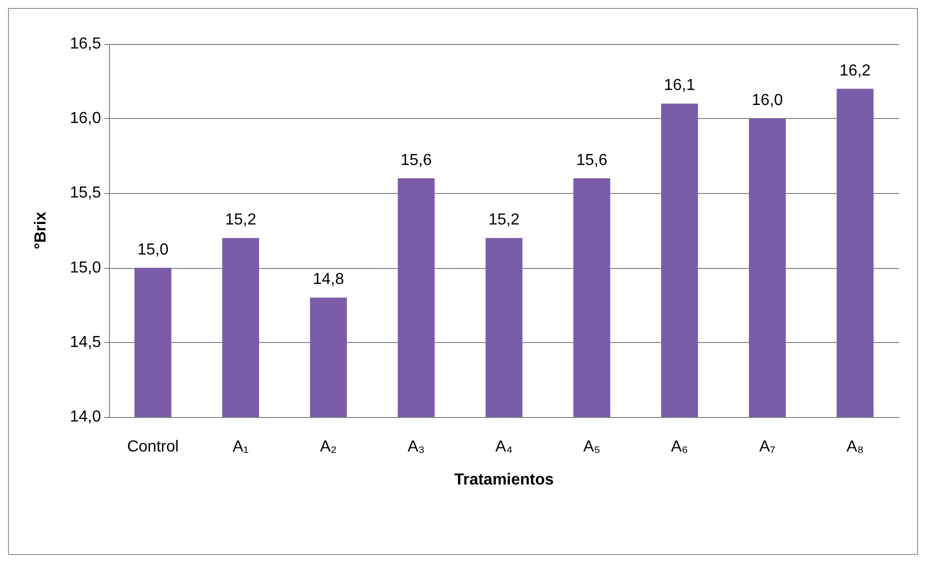  What do you see at coordinates (416, 447) in the screenshot?
I see `x-tick-label: A₃` at bounding box center [416, 447].